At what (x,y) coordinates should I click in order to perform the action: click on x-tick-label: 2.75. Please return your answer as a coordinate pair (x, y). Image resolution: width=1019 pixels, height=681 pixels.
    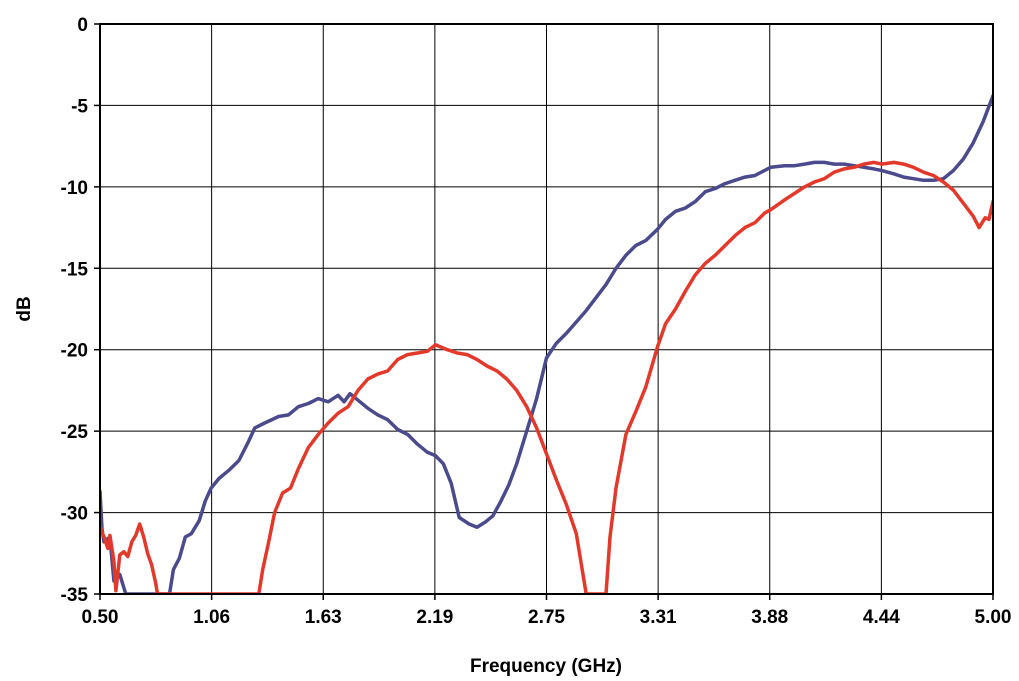
    Looking at the image, I should click on (546, 617).